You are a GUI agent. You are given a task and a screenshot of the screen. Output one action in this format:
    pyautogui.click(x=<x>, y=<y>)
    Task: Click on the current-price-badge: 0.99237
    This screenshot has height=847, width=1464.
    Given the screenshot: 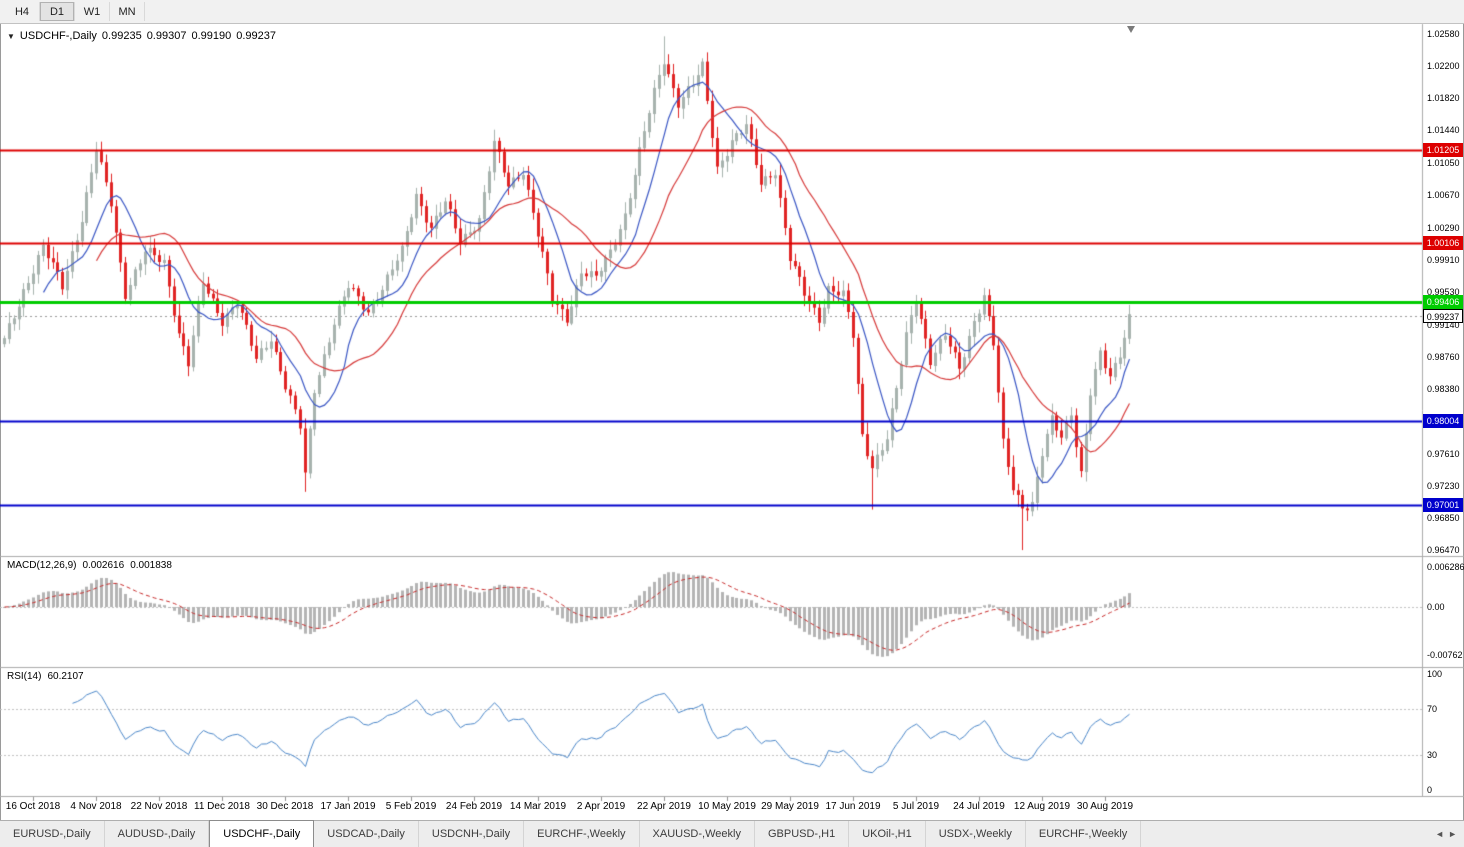 What is the action you would take?
    pyautogui.click(x=1443, y=316)
    